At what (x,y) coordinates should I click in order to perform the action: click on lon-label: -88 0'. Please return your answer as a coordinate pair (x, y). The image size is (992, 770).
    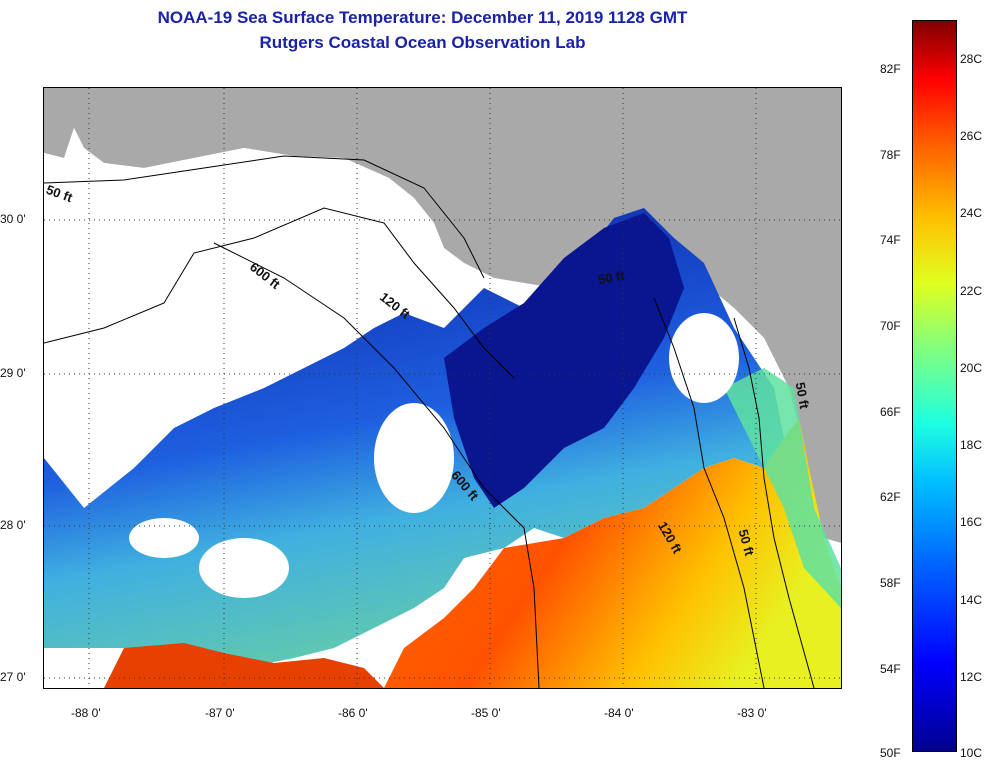
    Looking at the image, I should click on (86, 713).